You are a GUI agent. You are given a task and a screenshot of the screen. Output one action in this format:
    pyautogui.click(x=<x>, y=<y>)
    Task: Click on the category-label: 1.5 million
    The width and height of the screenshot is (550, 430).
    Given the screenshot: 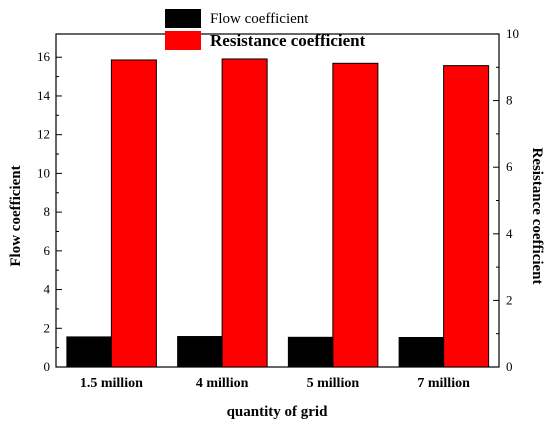 What is the action you would take?
    pyautogui.click(x=111, y=383)
    